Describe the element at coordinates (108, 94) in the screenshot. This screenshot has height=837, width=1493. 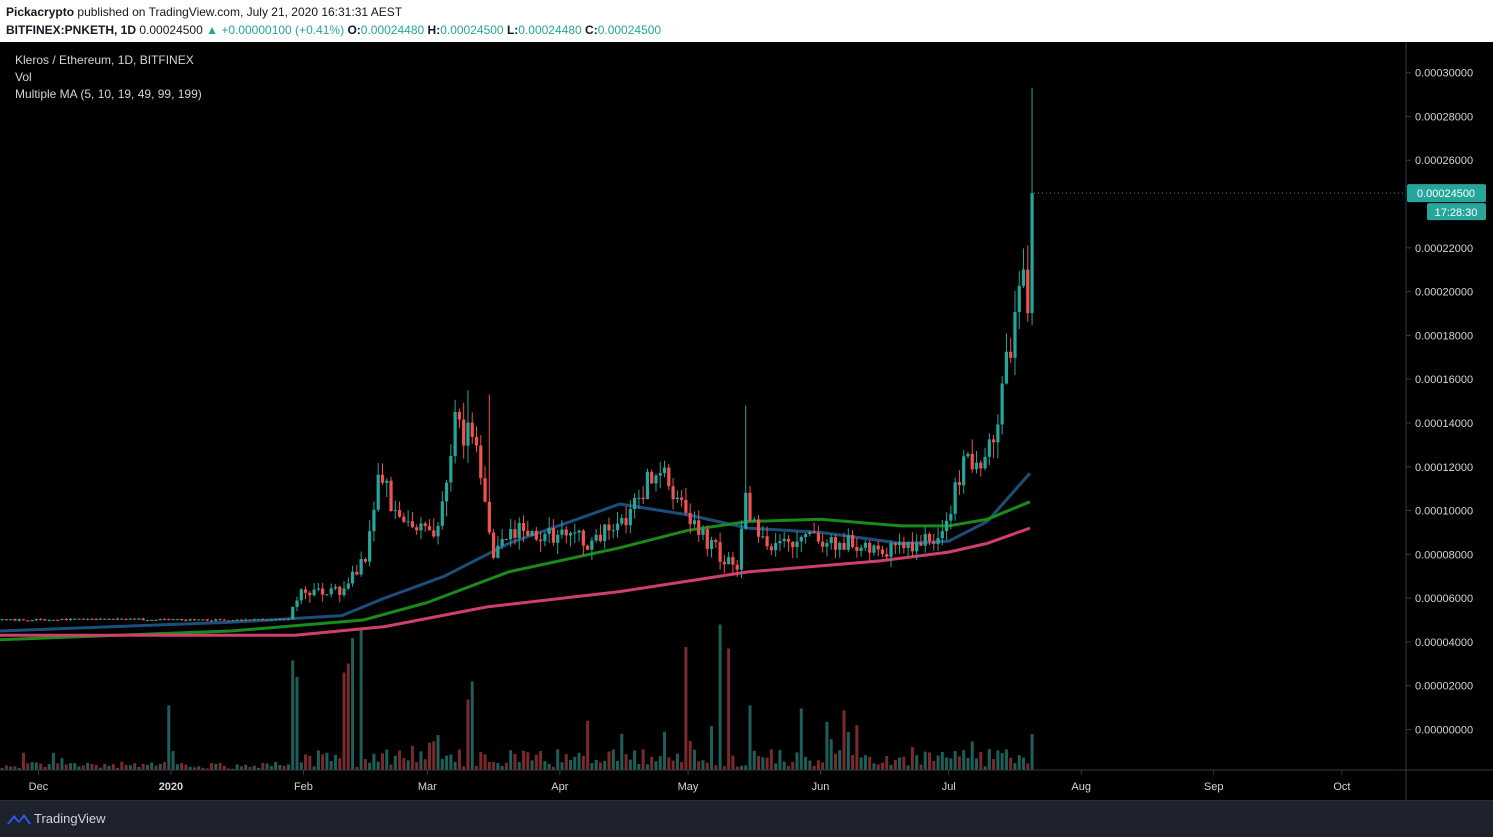
I see `ma-legend: Multiple MA (5, 10, 19, 49, 99, 199)` at that location.